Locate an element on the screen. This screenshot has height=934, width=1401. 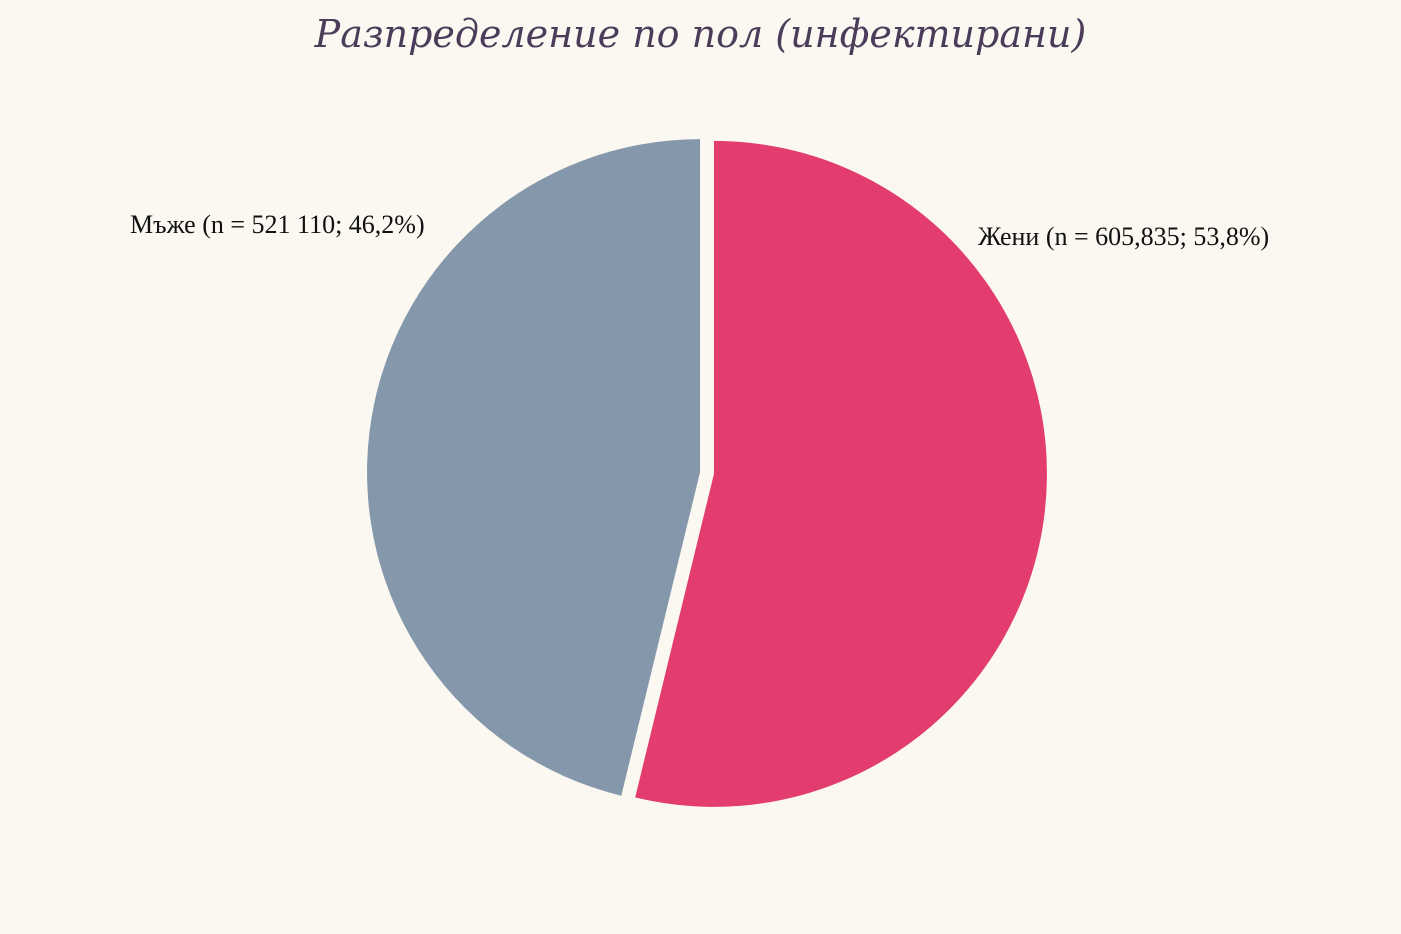
chart-title: Разпределение по пол (инфектирани) is located at coordinates (700, 34).